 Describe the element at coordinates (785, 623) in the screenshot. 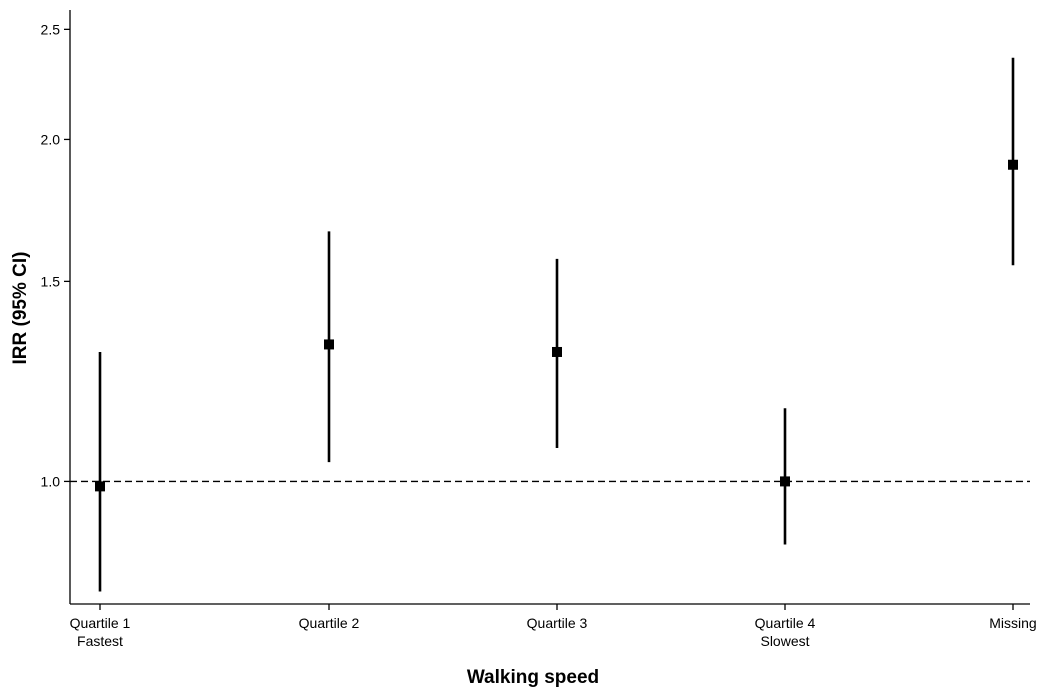

I see `x-tick-label: Quartile 4` at that location.